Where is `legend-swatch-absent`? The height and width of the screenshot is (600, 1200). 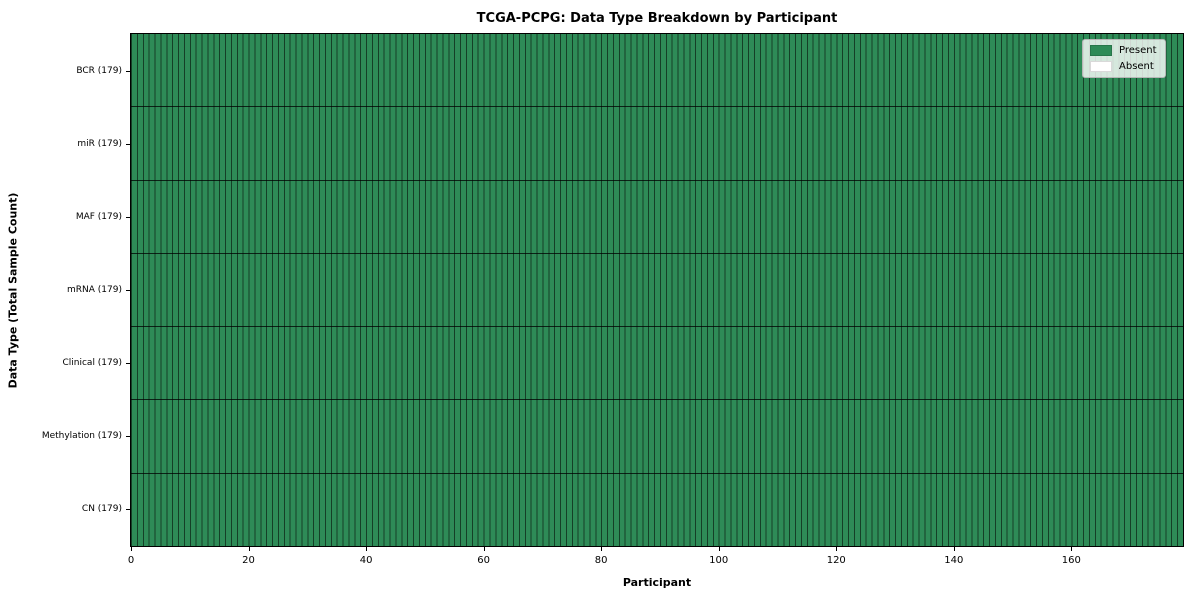
legend-swatch-absent is located at coordinates (1101, 66).